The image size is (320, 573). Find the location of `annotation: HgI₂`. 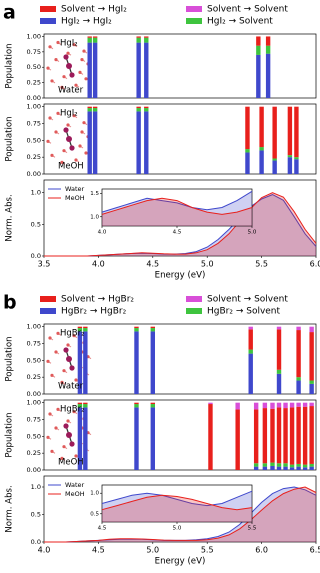

annotation: HgI₂ is located at coordinates (69, 44).